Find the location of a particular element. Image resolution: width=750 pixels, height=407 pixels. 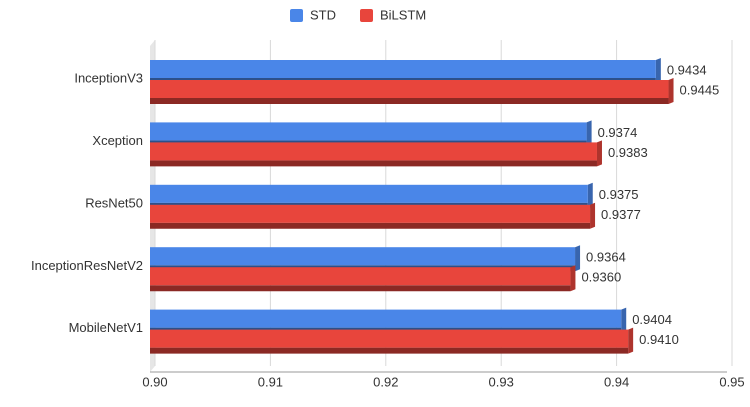

value-label: 0.9374 is located at coordinates (618, 132).